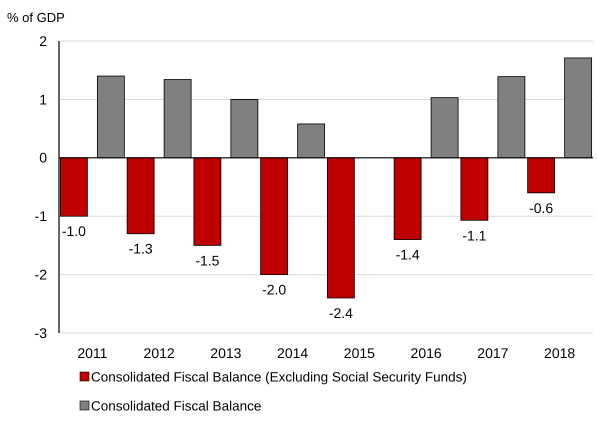 This screenshot has height=437, width=597. I want to click on x-tick-label: 2014, so click(292, 353).